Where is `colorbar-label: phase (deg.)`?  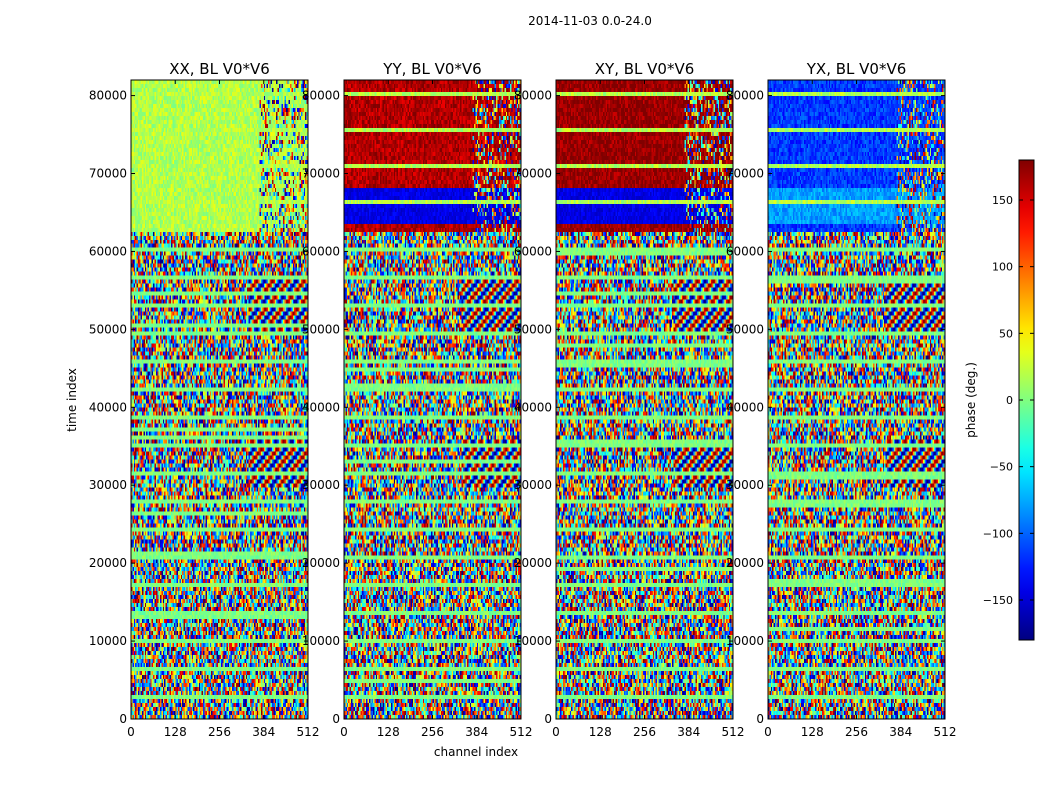 colorbar-label: phase (deg.) is located at coordinates (971, 400).